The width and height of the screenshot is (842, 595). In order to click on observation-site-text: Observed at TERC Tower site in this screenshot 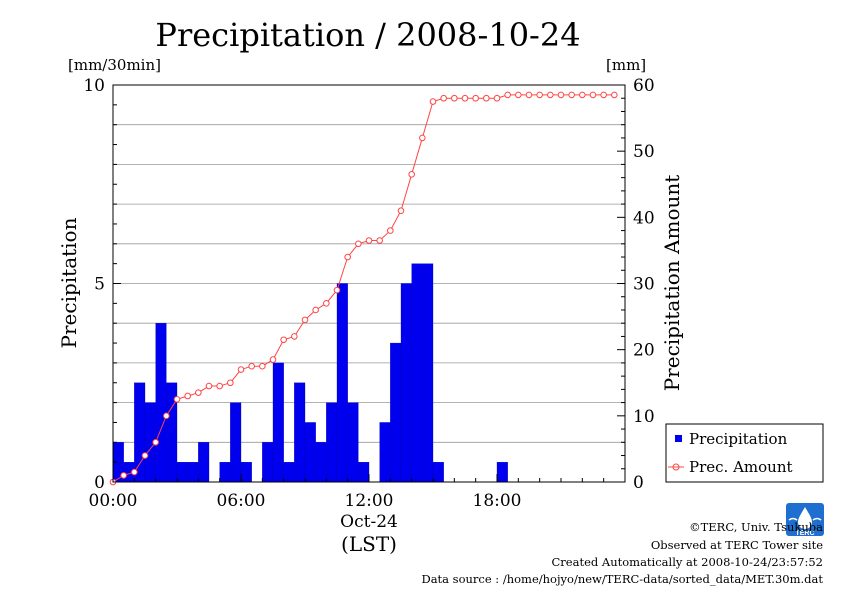, I will do `click(737, 545)`.